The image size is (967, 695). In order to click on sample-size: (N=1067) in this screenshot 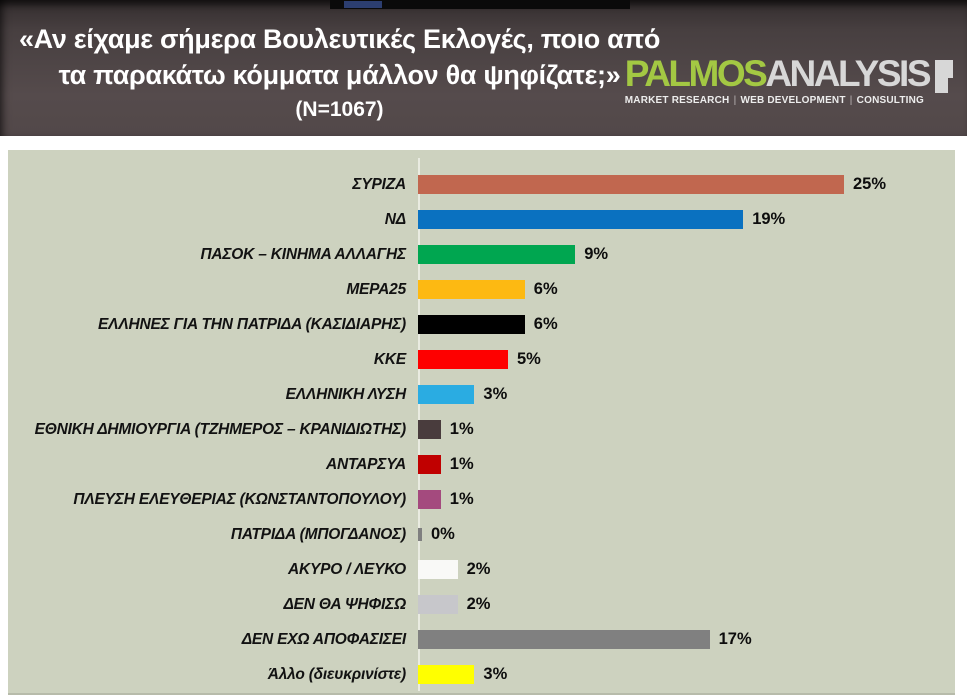, I will do `click(339, 109)`.